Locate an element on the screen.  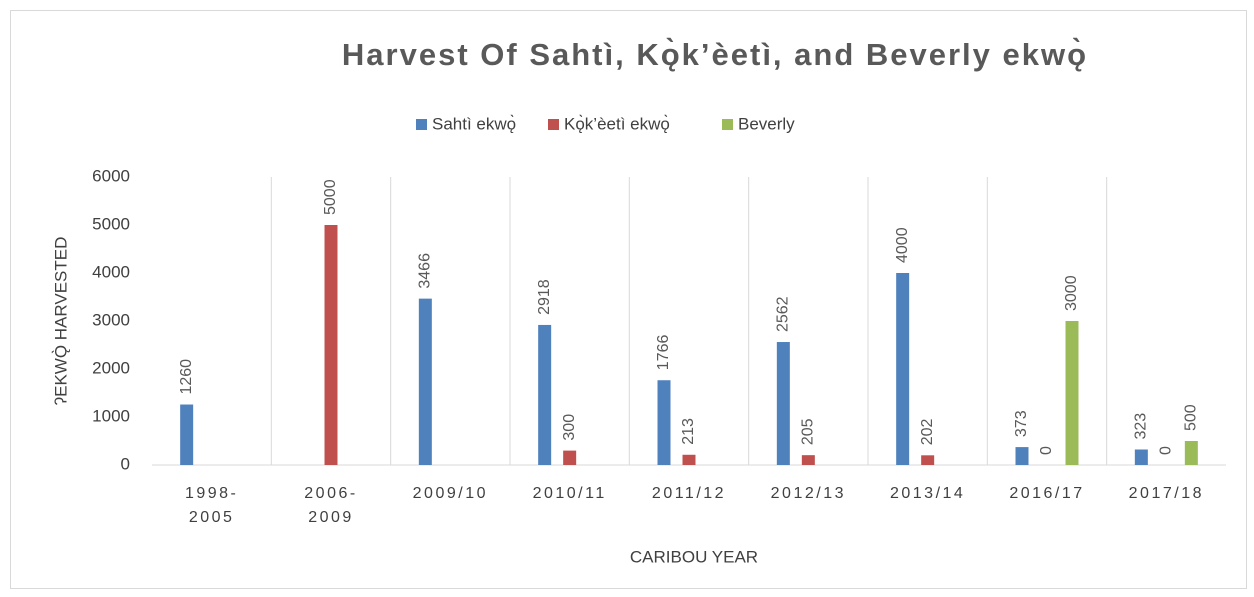
value-label: 323 is located at coordinates (1141, 426).